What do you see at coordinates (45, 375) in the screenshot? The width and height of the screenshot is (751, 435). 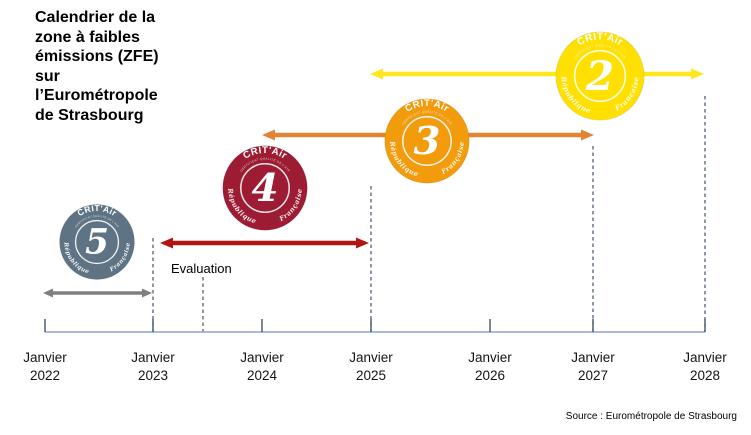 I see `axis-label-year: 2022` at bounding box center [45, 375].